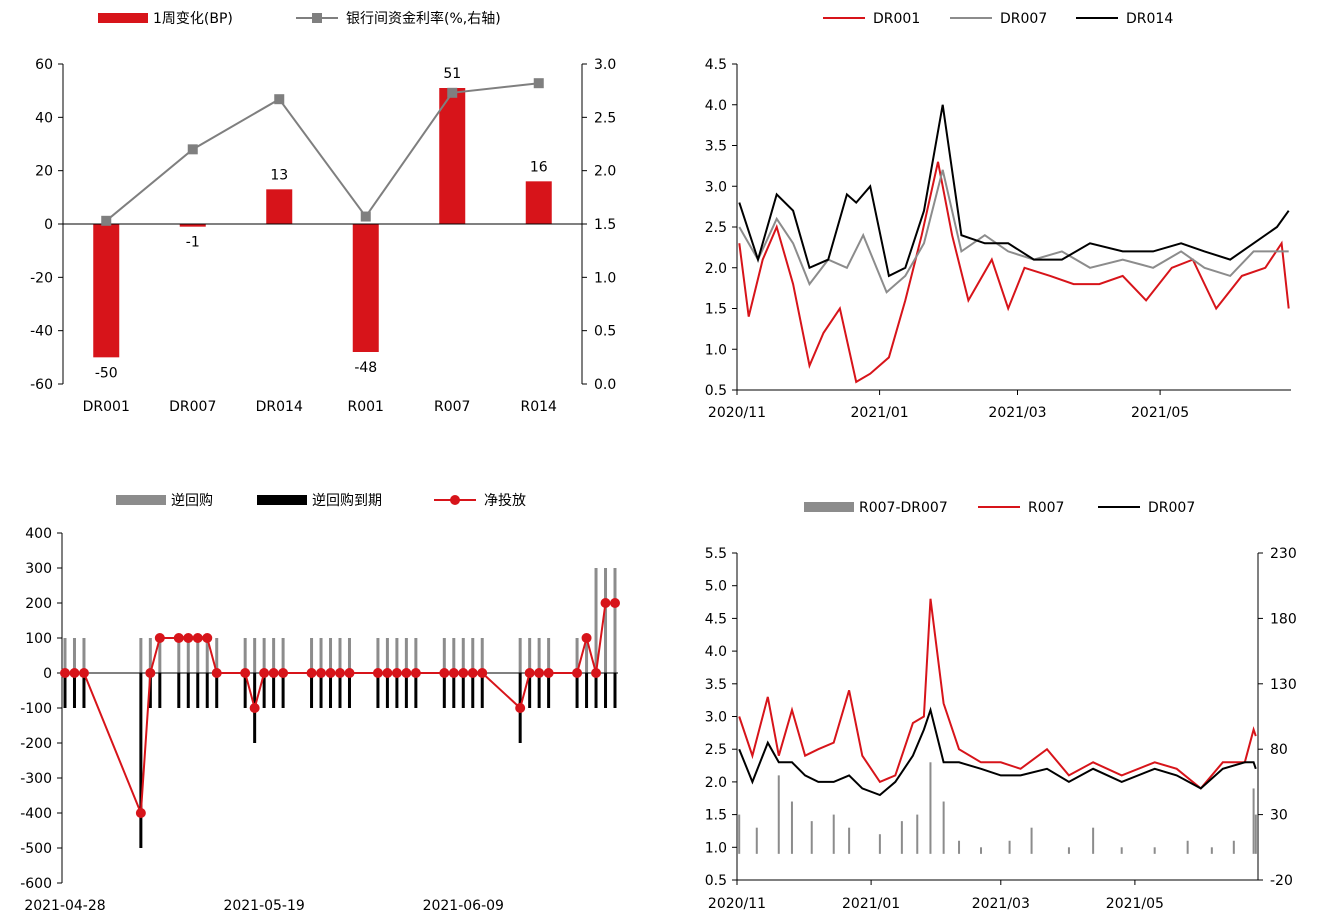 The width and height of the screenshot is (1319, 917). Describe the element at coordinates (716, 848) in the screenshot. I see `y-left-tick-label: 1.0` at that location.